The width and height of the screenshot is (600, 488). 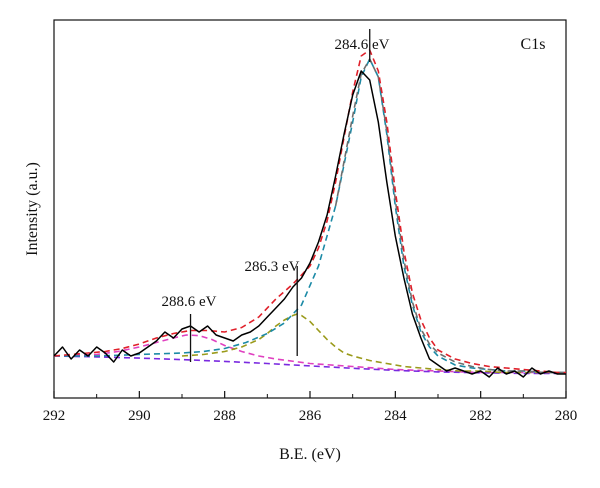 What do you see at coordinates (480, 416) in the screenshot?
I see `x-tick-label: 282` at bounding box center [480, 416].